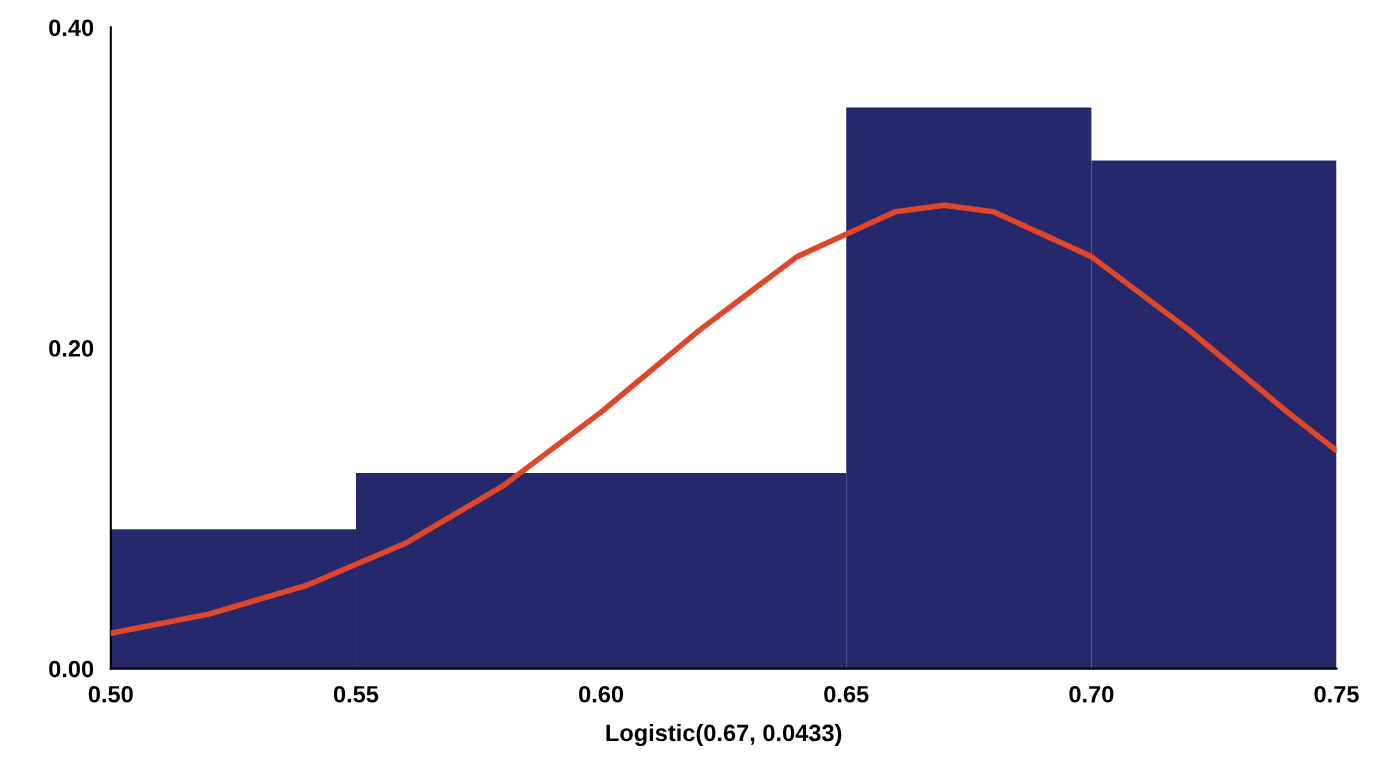 This screenshot has height=782, width=1385. Describe the element at coordinates (1091, 694) in the screenshot. I see `x-tick-label: 0.70` at that location.